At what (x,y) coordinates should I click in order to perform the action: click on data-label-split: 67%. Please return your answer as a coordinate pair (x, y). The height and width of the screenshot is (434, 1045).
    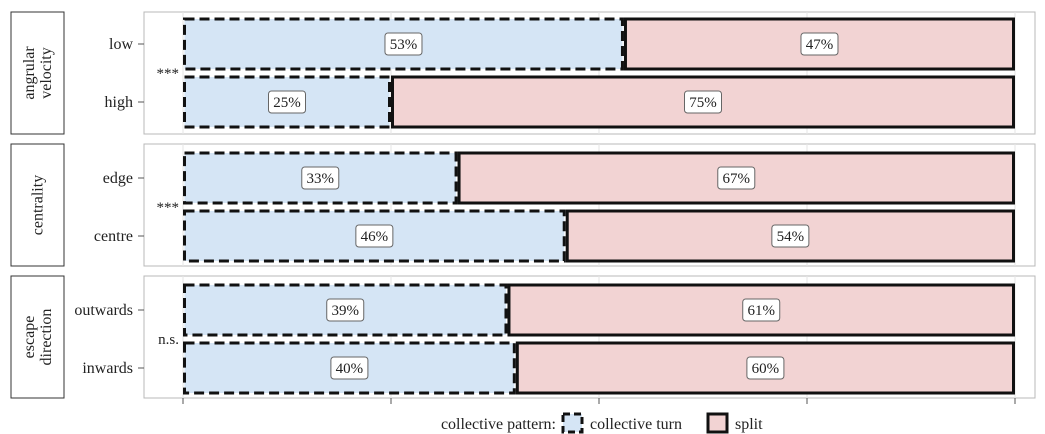
    Looking at the image, I should click on (737, 179).